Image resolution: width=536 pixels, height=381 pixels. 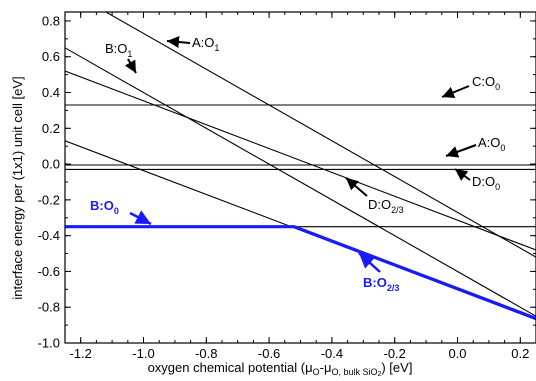 What do you see at coordinates (140, 218) in the screenshot?
I see `annotation-arrow-b-o0` at bounding box center [140, 218].